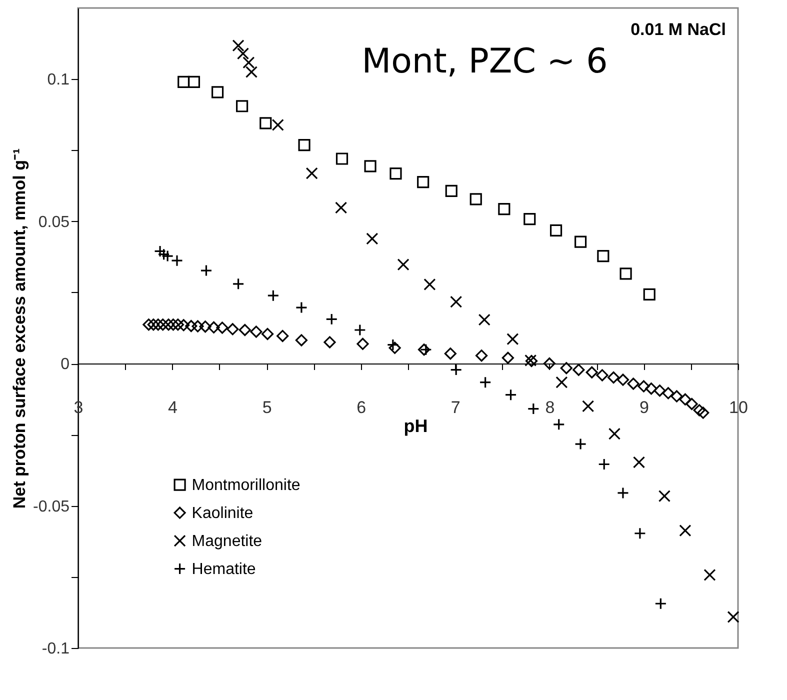  I want to click on x-axis-title: pH, so click(416, 426).